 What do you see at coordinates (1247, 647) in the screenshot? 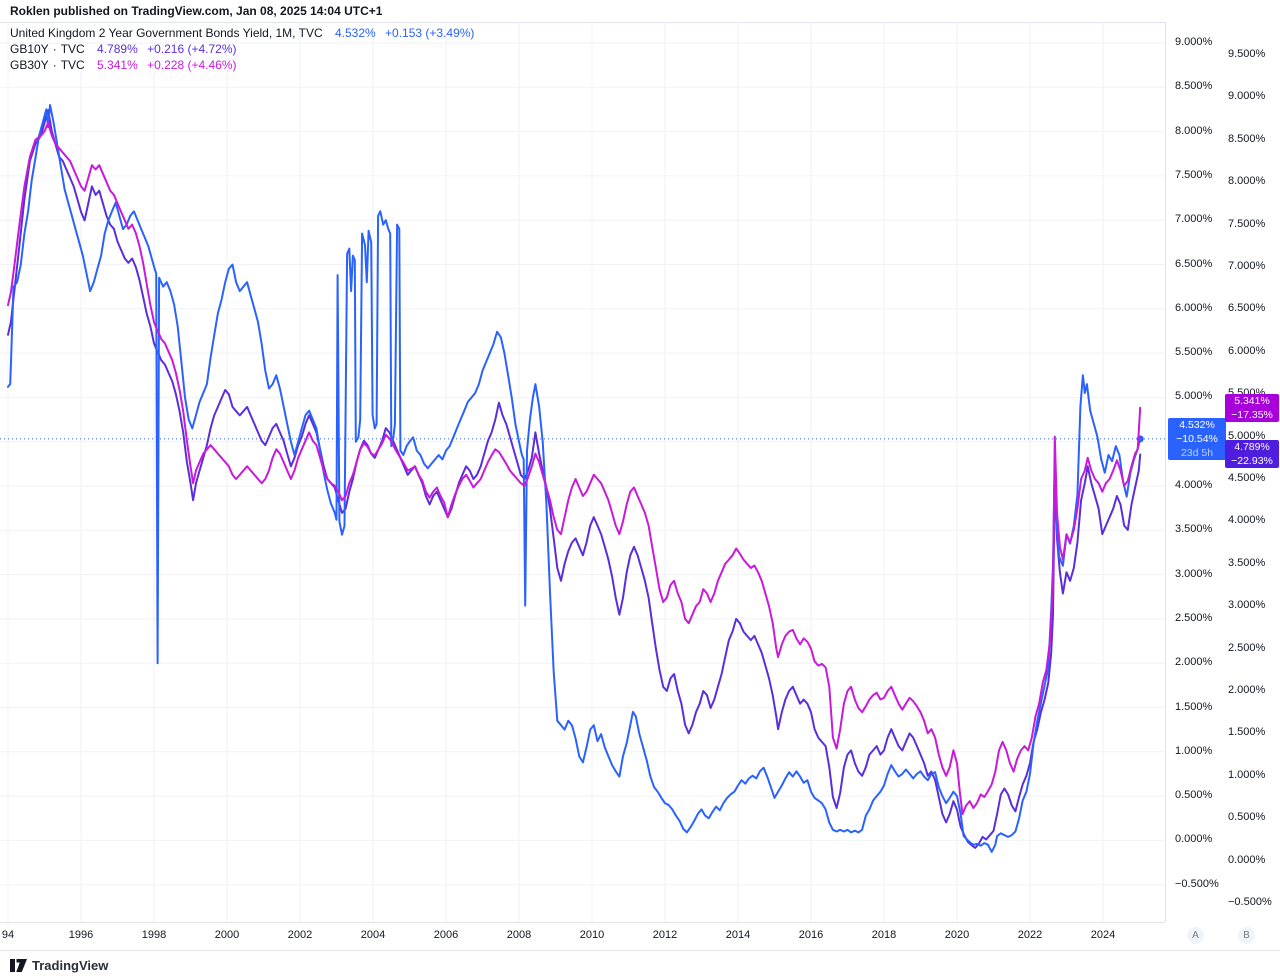
I see `price-tick-b: 2.500%` at bounding box center [1247, 647].